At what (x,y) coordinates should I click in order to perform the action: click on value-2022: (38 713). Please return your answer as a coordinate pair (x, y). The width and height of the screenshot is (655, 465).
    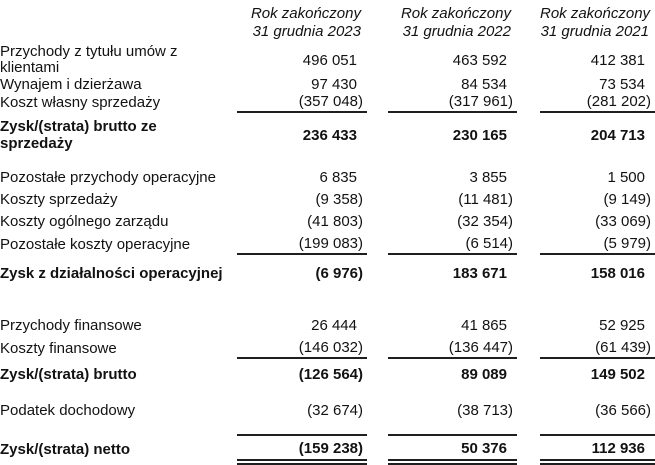
    Looking at the image, I should click on (485, 410).